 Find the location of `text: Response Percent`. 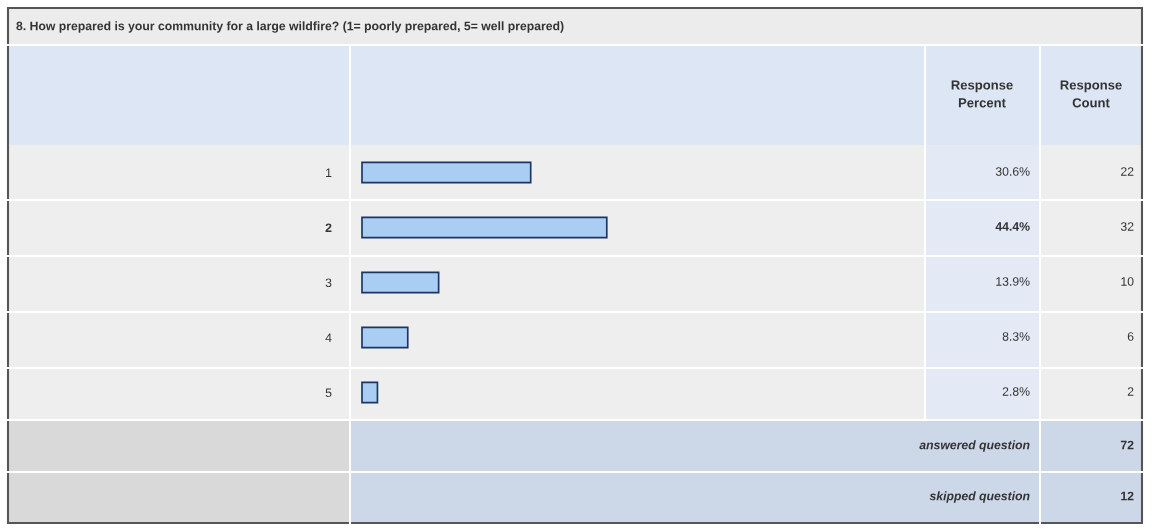

text: Response Percent is located at coordinates (982, 94).